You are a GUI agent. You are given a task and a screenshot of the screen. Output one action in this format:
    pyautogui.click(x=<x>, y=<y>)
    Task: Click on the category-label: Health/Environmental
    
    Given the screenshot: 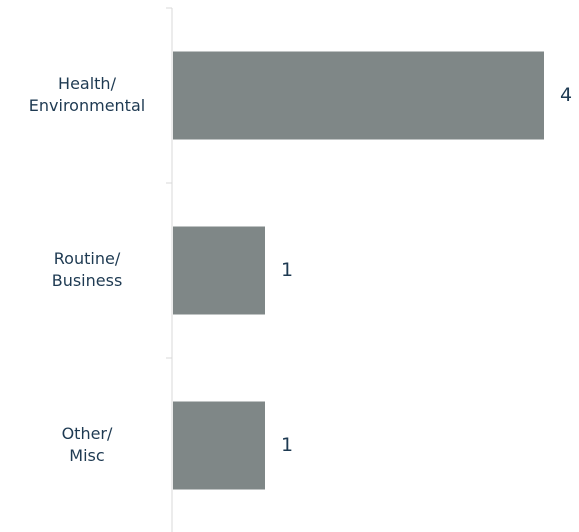 What is the action you would take?
    pyautogui.click(x=87, y=94)
    